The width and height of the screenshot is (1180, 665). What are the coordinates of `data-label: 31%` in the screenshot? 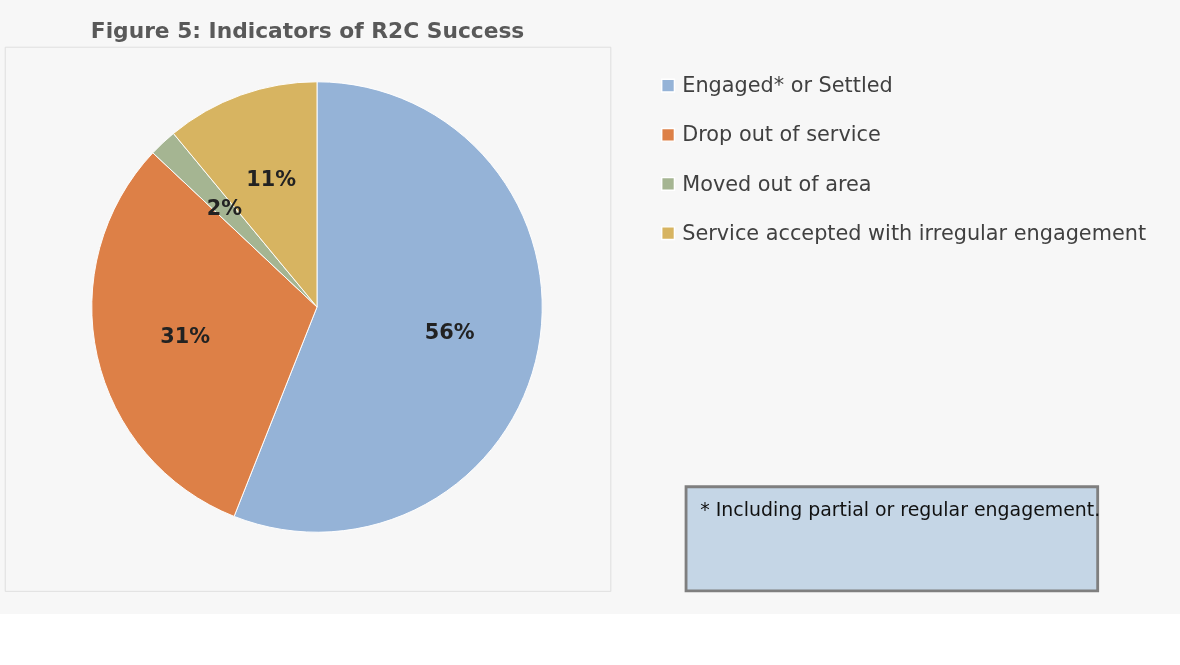 It's located at (185, 336).